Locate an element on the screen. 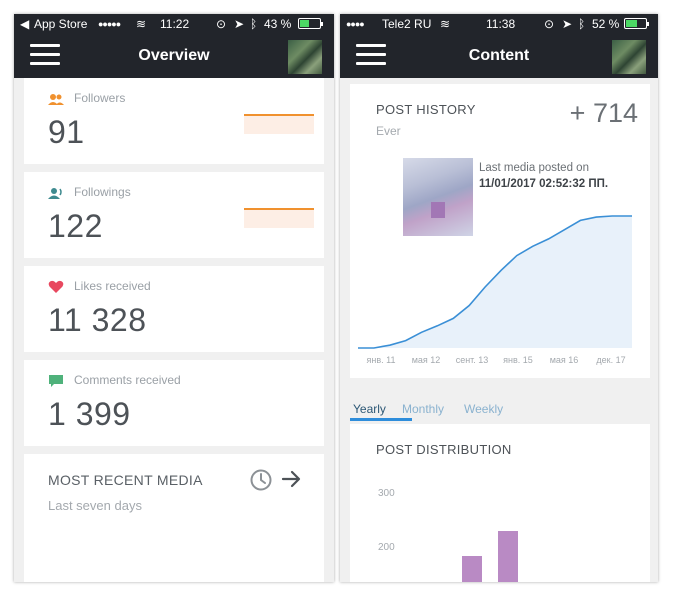  back-to-app-icon: ◀ is located at coordinates (25, 24).